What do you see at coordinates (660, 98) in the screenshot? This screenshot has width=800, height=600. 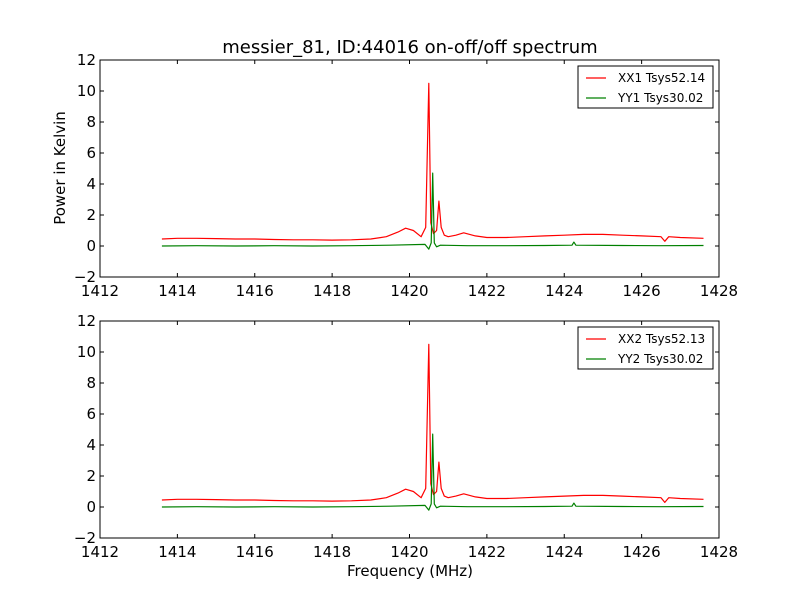 I see `legend-label-2: YY1 Tsys30.02` at bounding box center [660, 98].